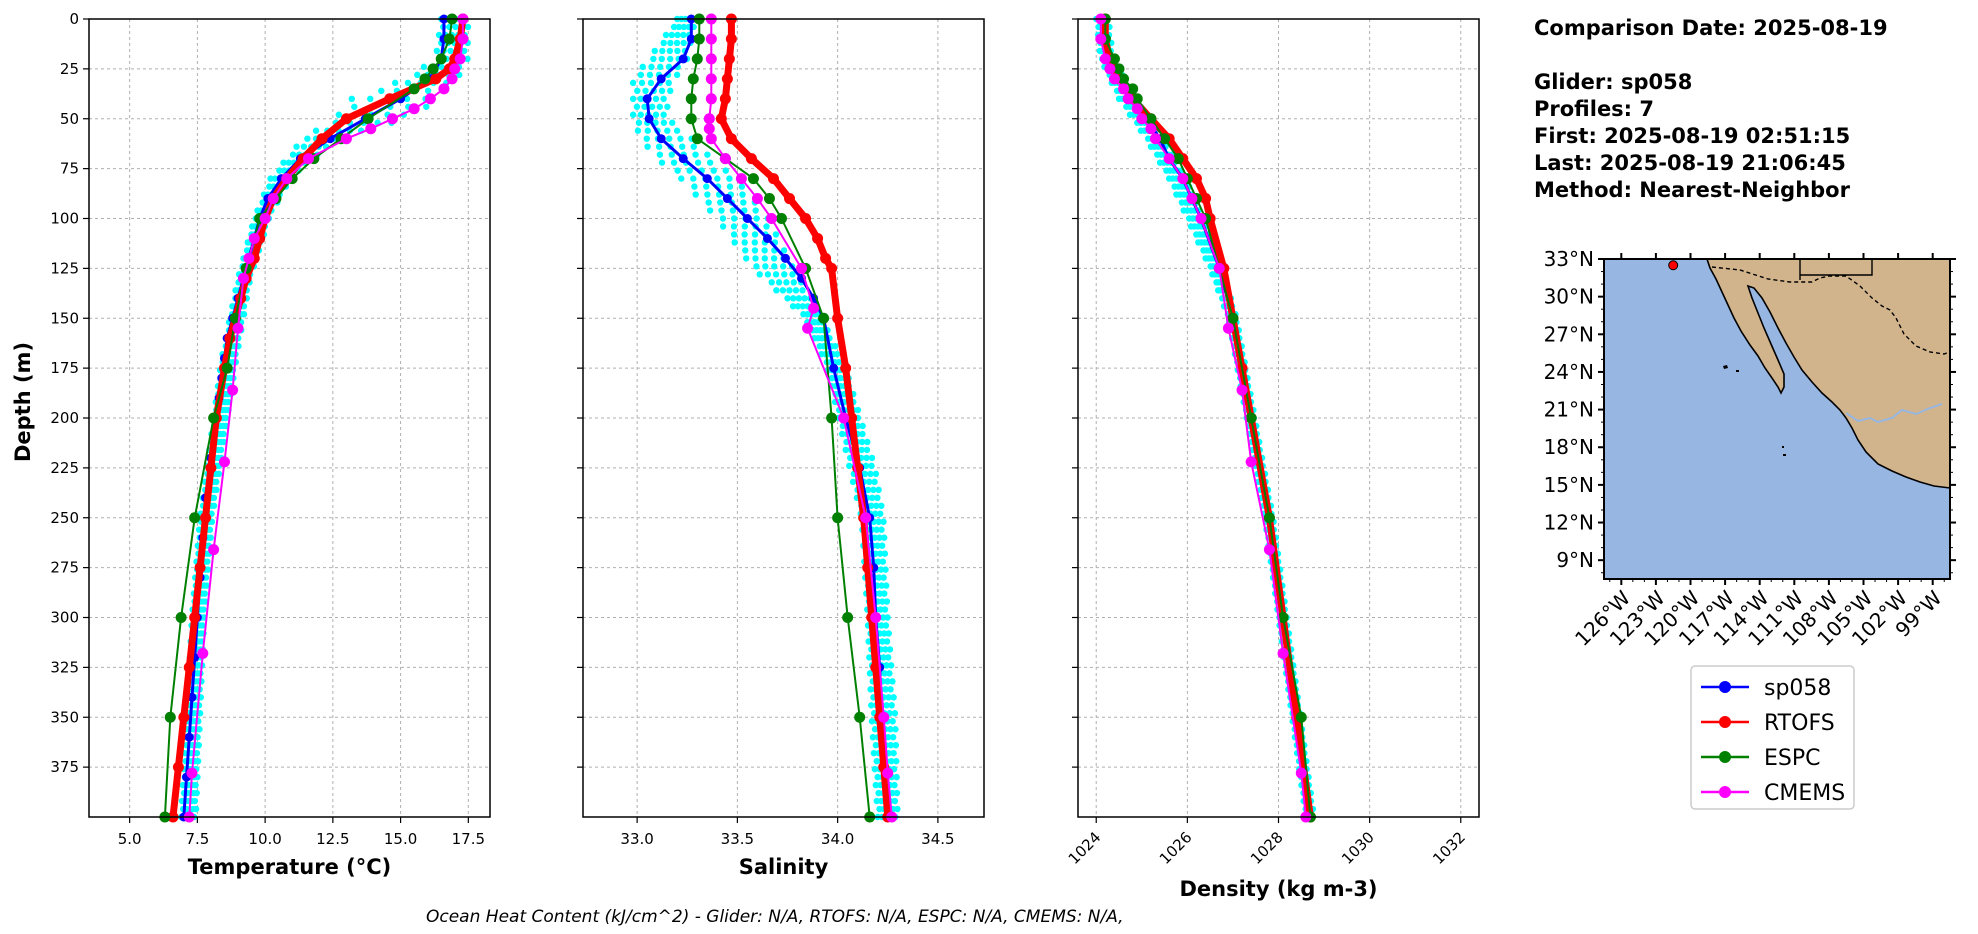 Image resolution: width=1978 pixels, height=934 pixels. What do you see at coordinates (64, 368) in the screenshot?
I see `y-tick-label: 175` at bounding box center [64, 368].